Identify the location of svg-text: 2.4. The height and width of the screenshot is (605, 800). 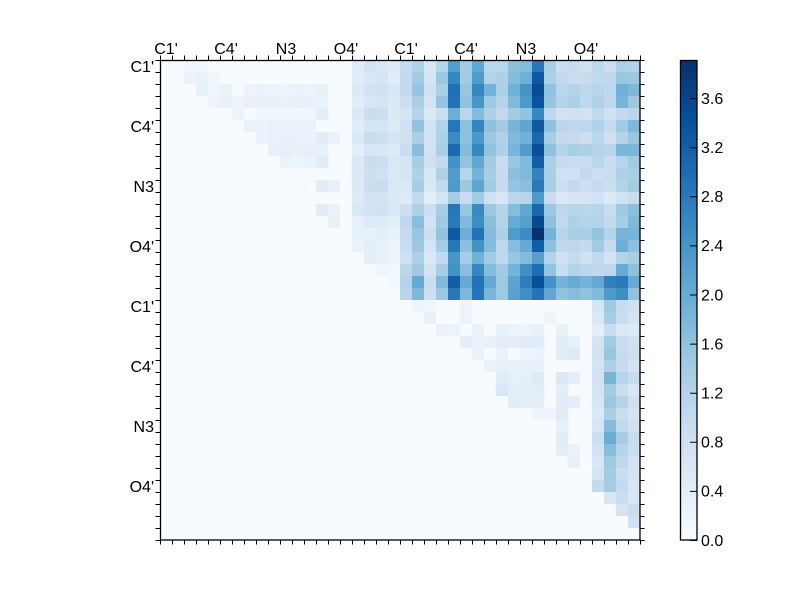
(712, 246).